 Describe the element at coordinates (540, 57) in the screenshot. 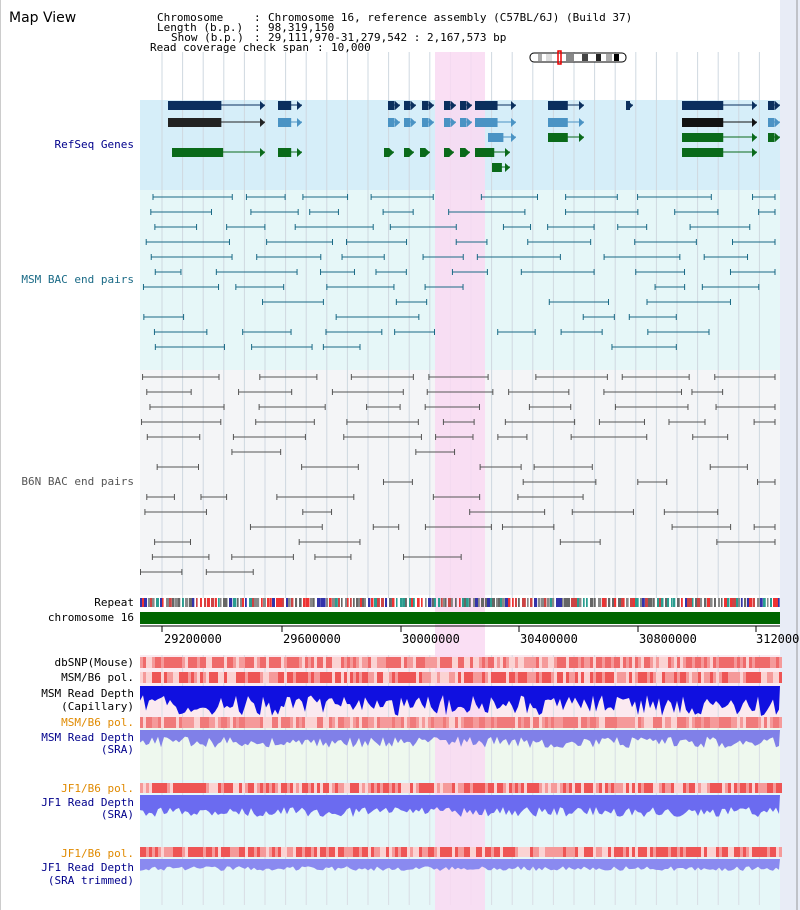

I see `ideogram-band` at that location.